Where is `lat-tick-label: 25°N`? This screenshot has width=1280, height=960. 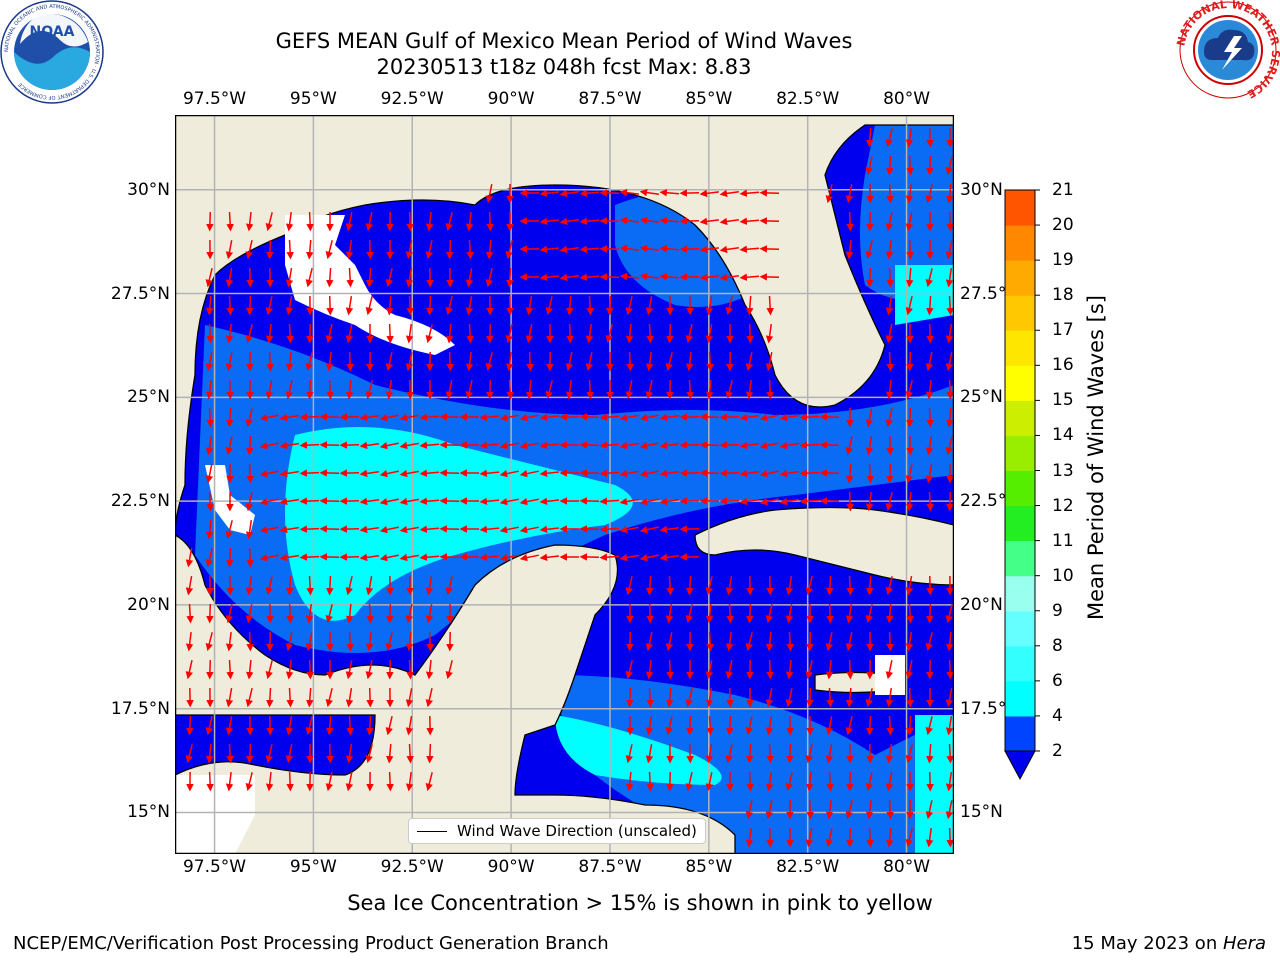 lat-tick-label: 25°N is located at coordinates (981, 397).